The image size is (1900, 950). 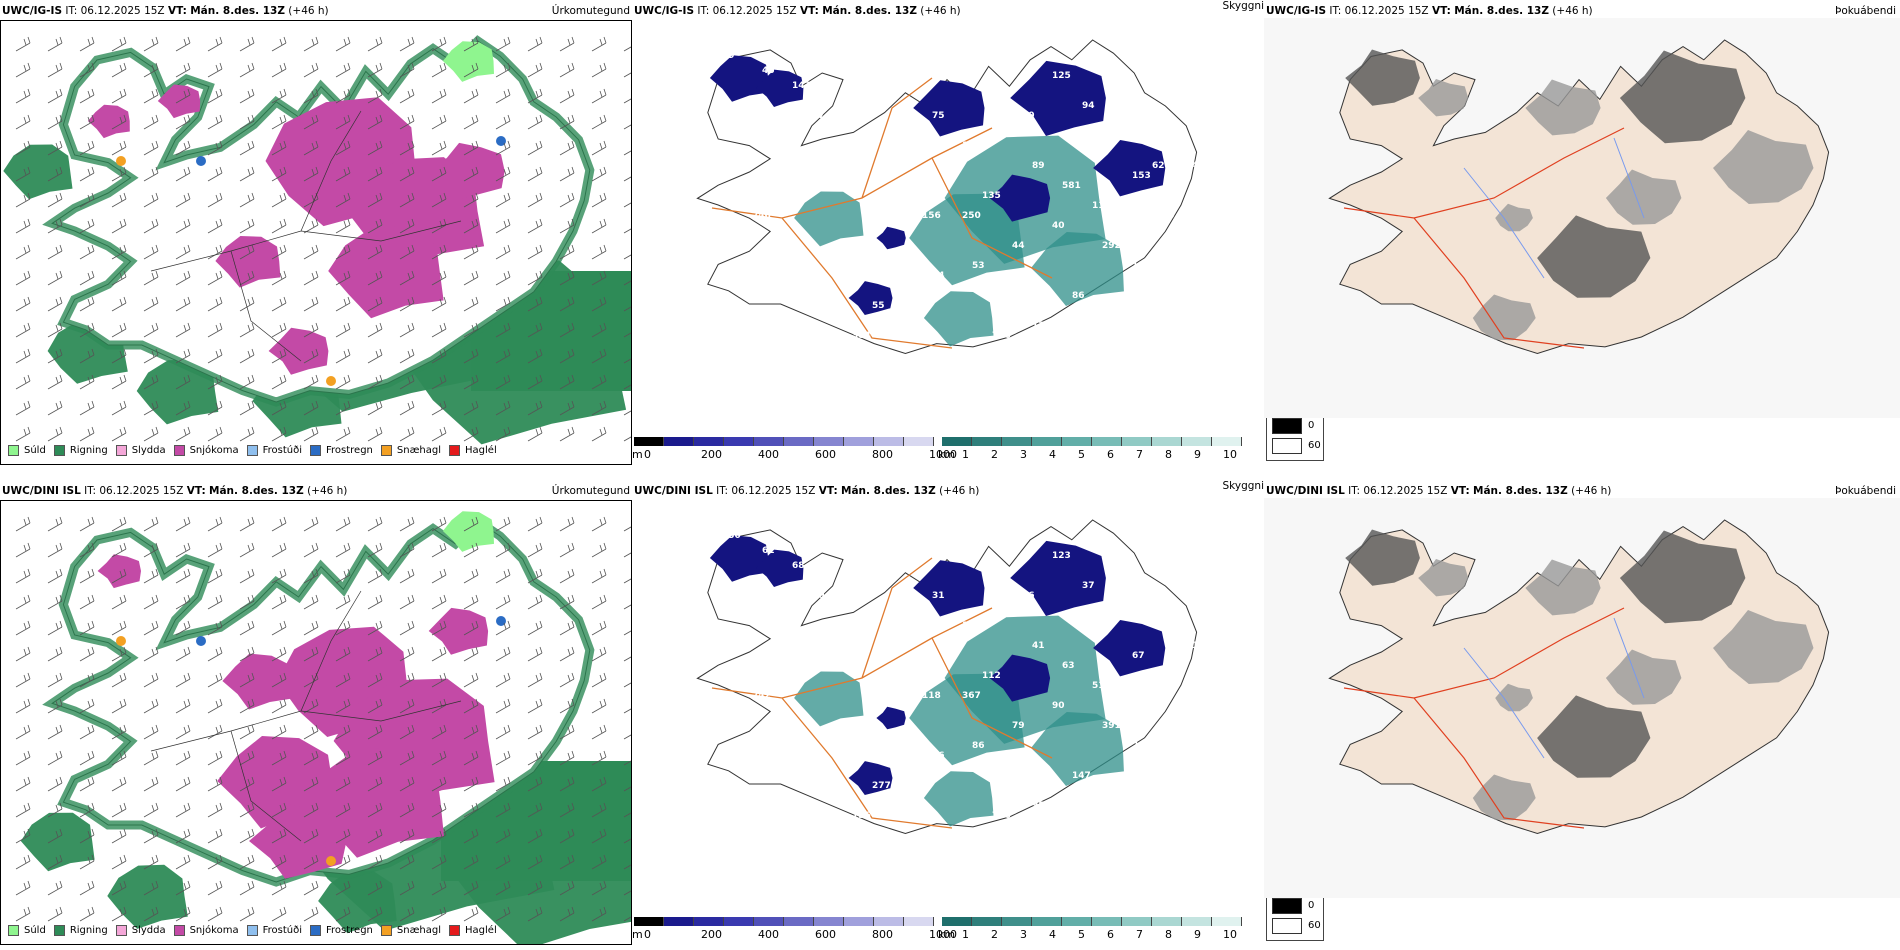 I want to click on ceiling-value-label: 131, so click(x=1041, y=326).